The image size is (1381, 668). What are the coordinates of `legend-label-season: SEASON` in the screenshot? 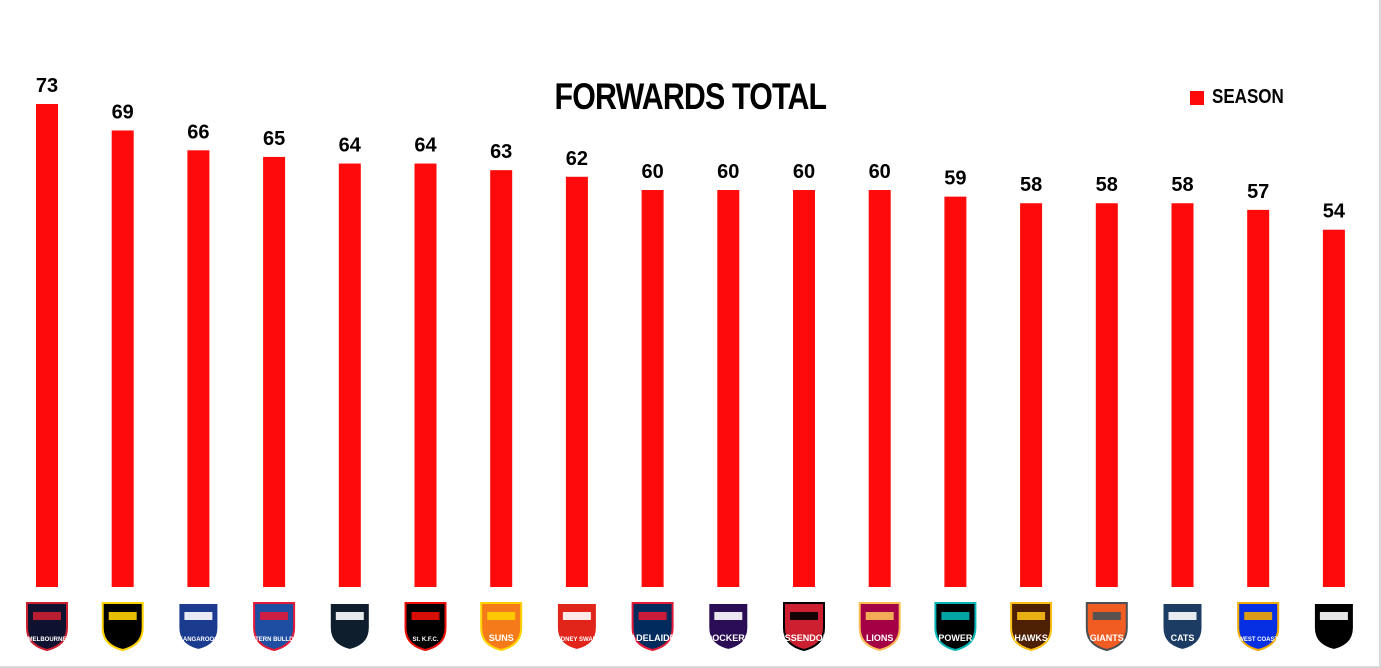 It's located at (1248, 97).